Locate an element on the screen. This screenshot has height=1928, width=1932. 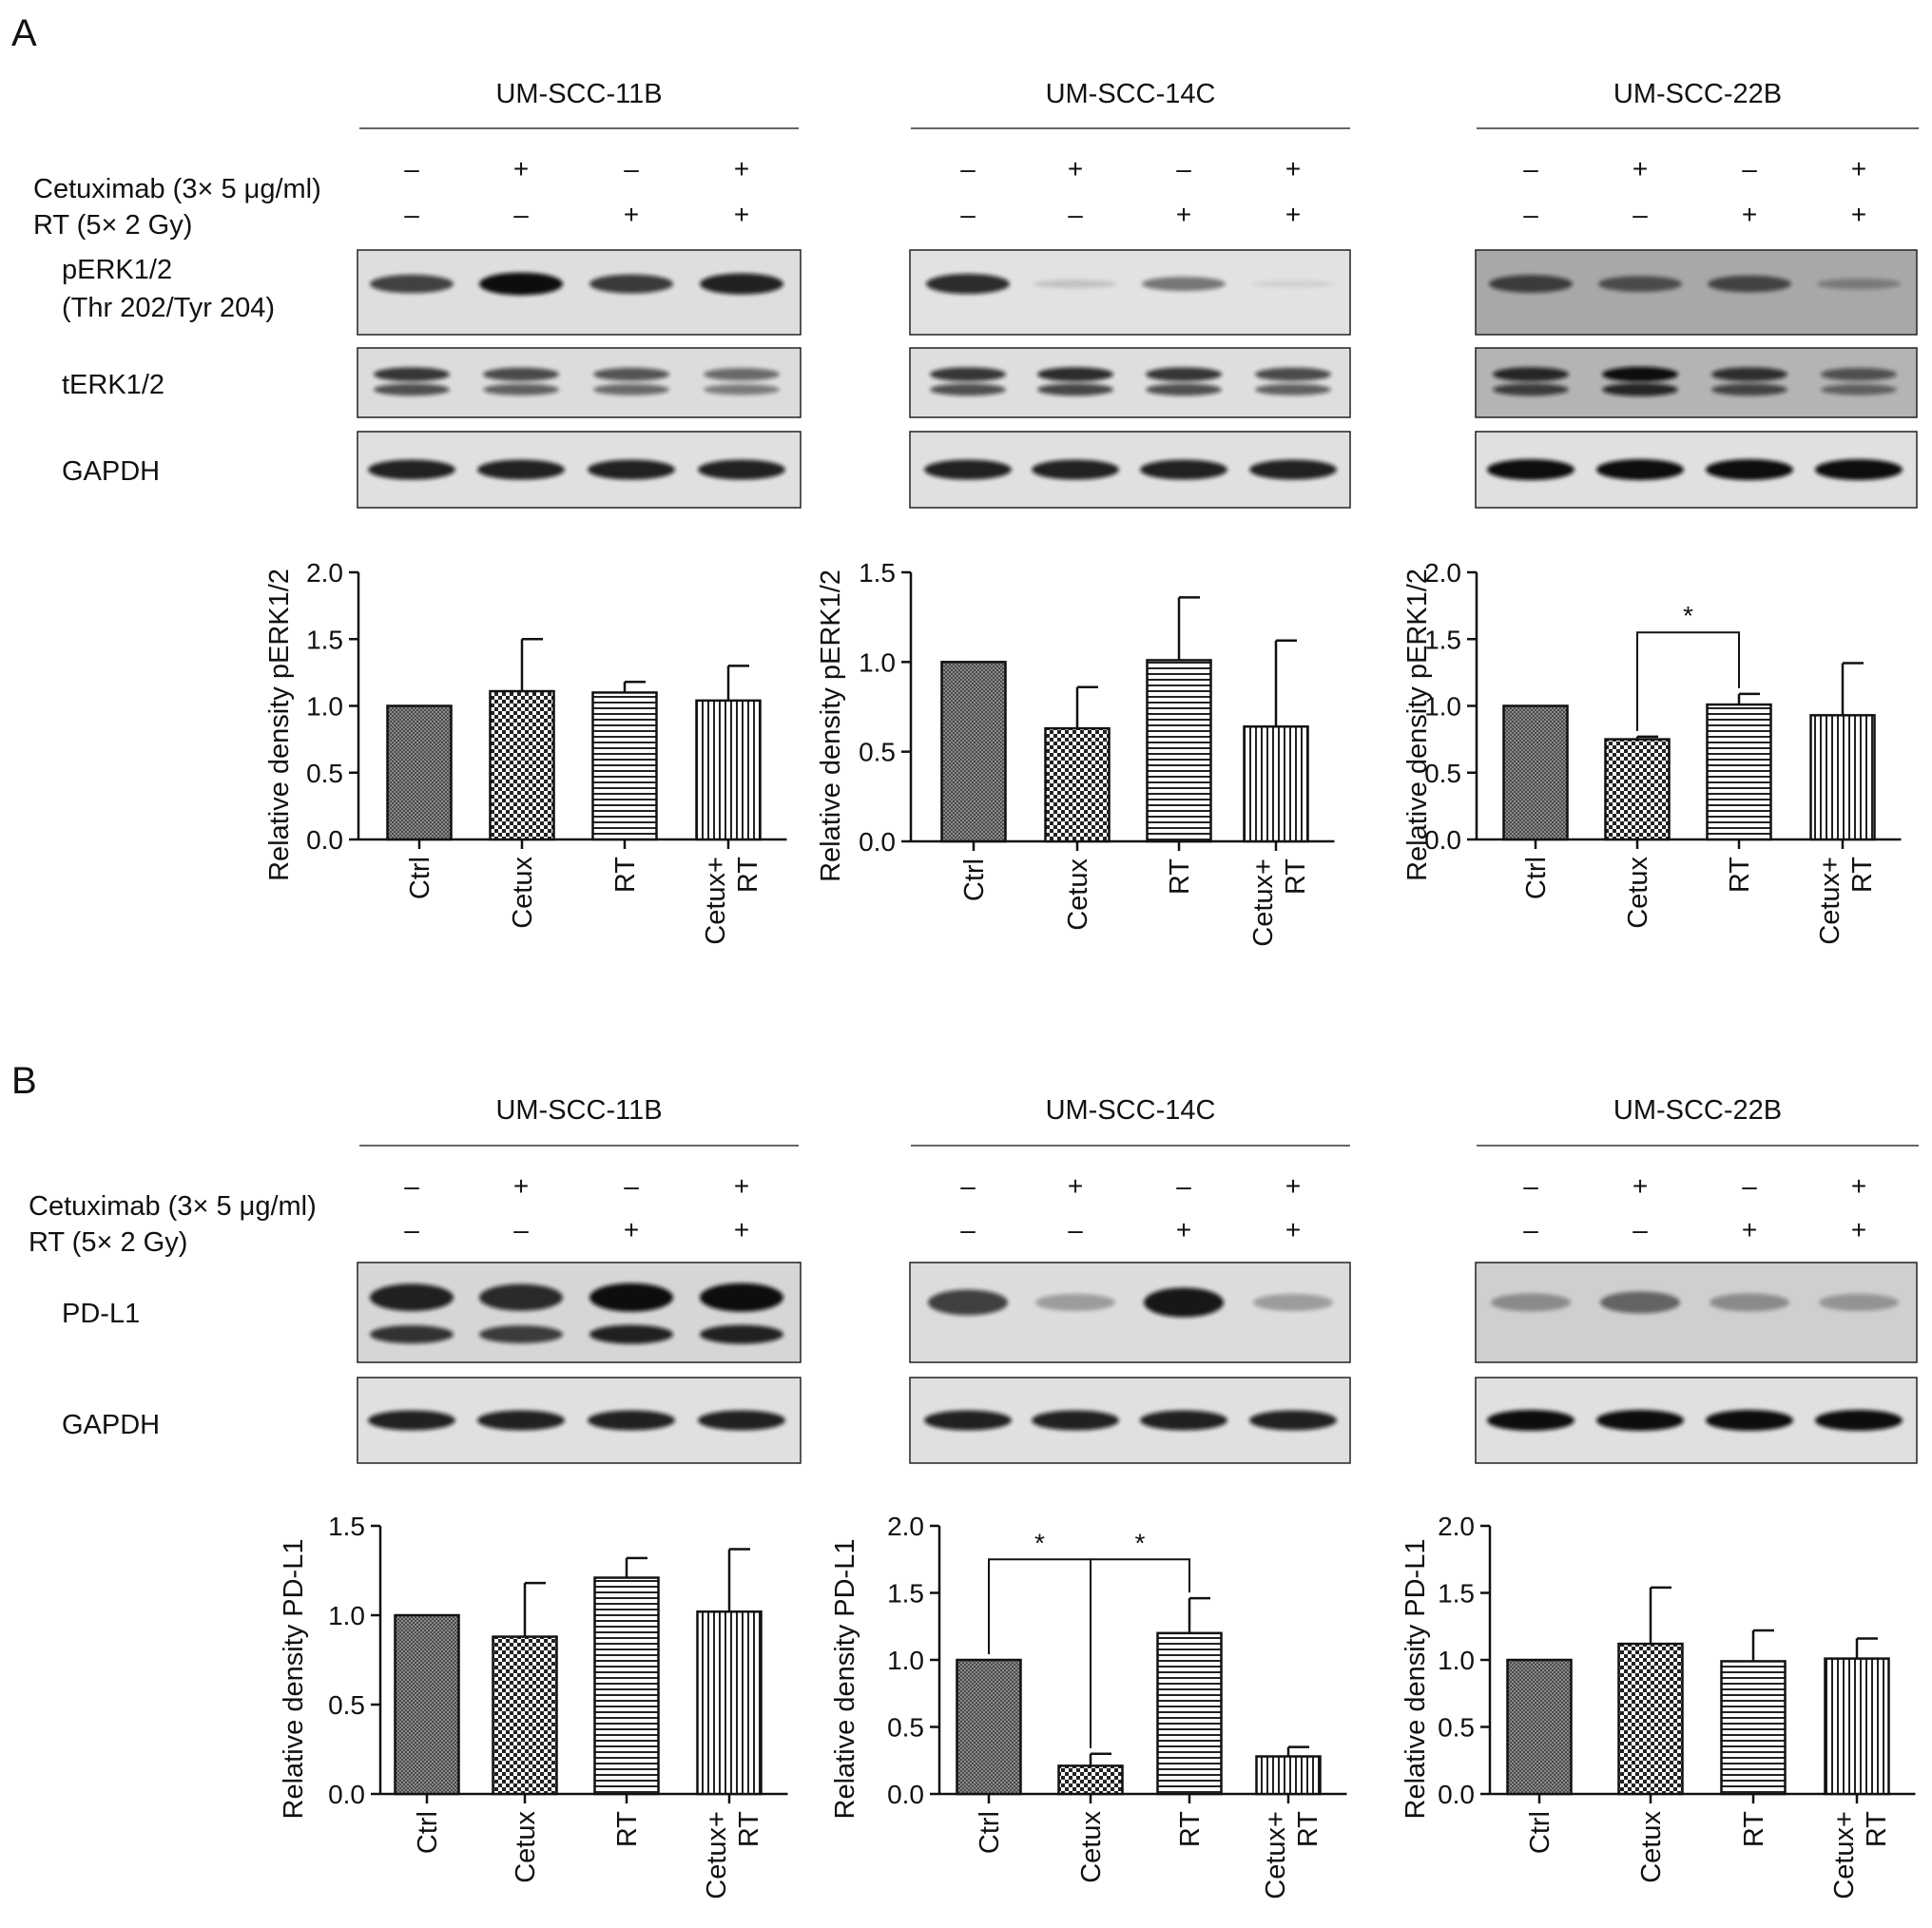
blot-perk is located at coordinates (1696, 292).